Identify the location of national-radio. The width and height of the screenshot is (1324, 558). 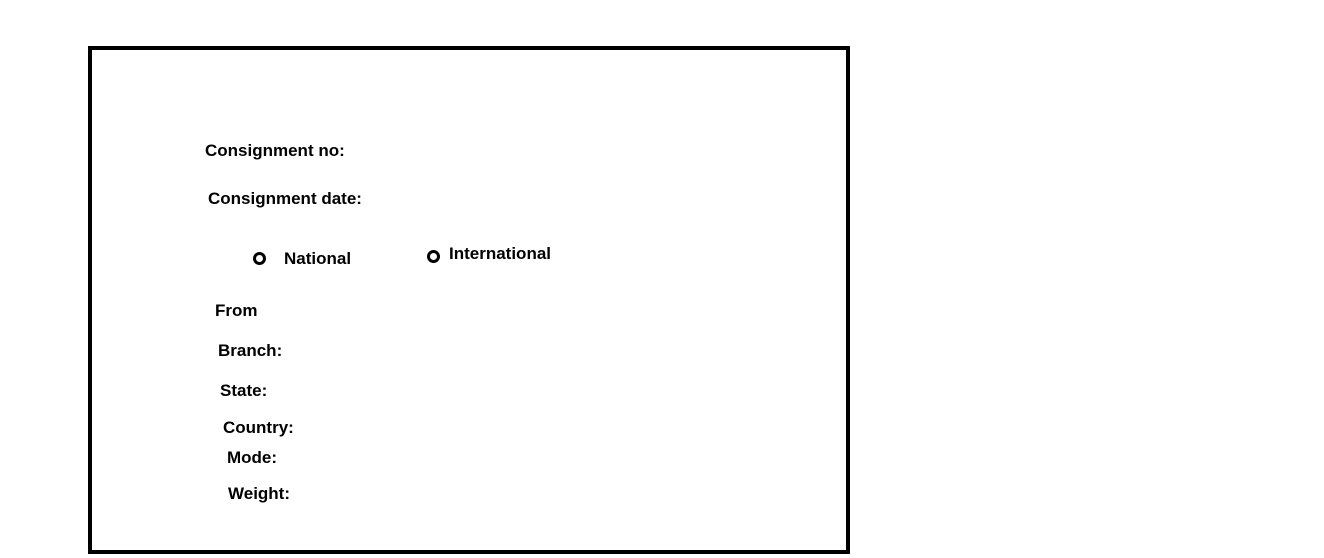
(259, 258).